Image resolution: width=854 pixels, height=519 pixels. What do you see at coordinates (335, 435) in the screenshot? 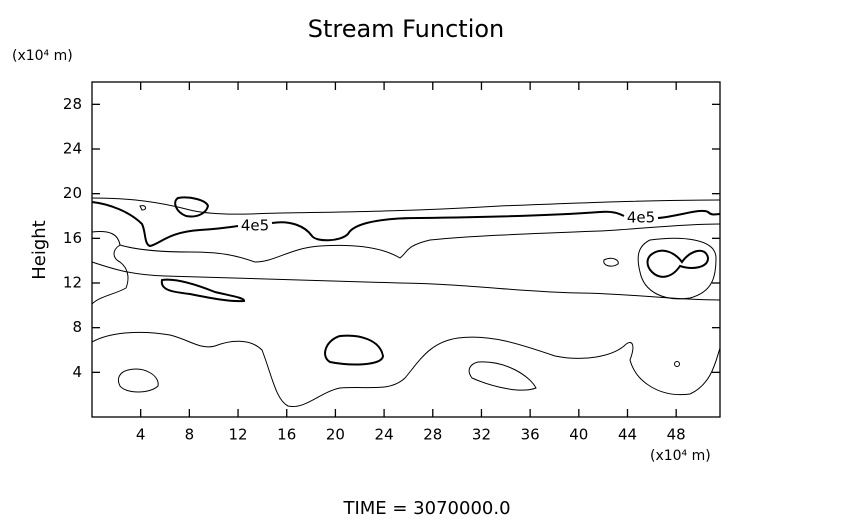
I see `x-tick-label: 20` at bounding box center [335, 435].